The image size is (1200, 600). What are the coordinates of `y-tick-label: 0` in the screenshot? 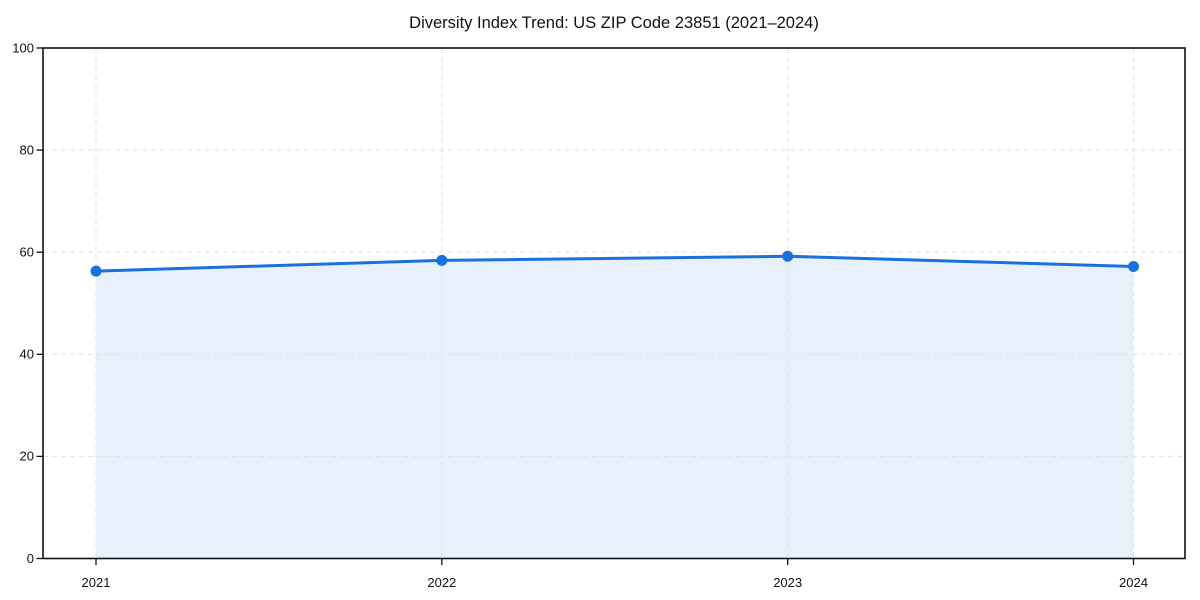 It's located at (30, 558).